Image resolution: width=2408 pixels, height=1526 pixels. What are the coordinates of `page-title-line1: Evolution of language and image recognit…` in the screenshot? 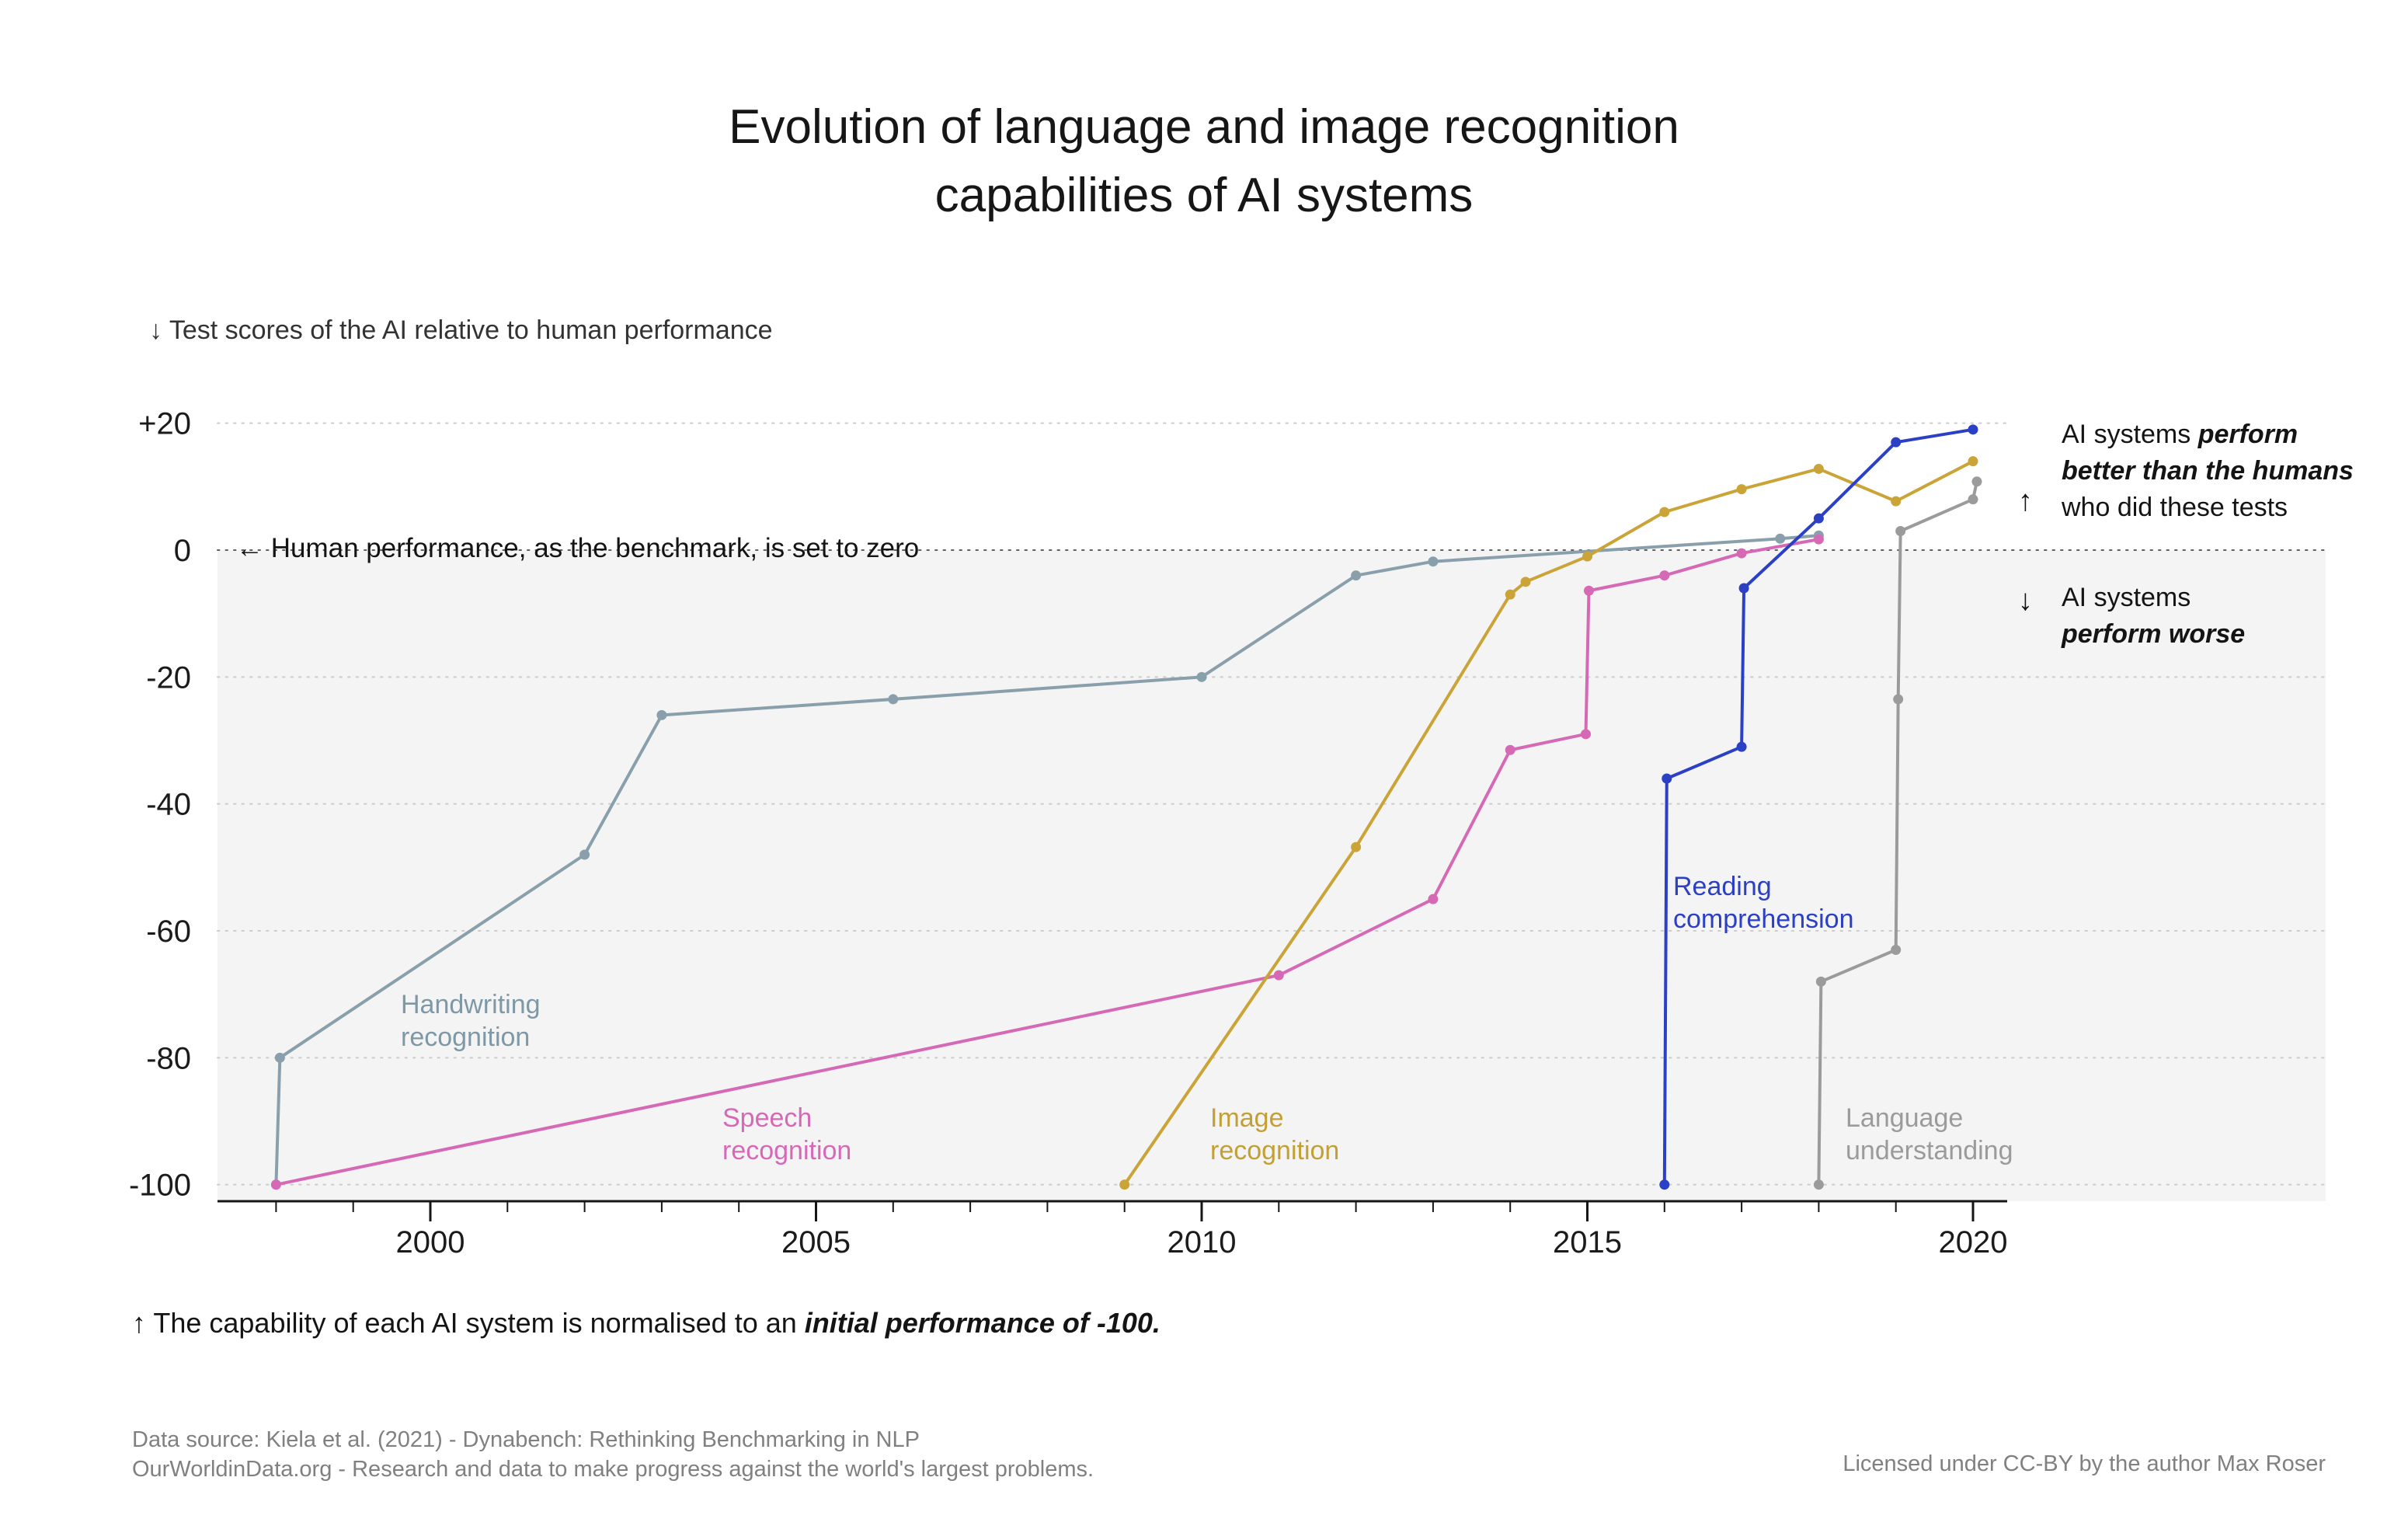 It's located at (1204, 127).